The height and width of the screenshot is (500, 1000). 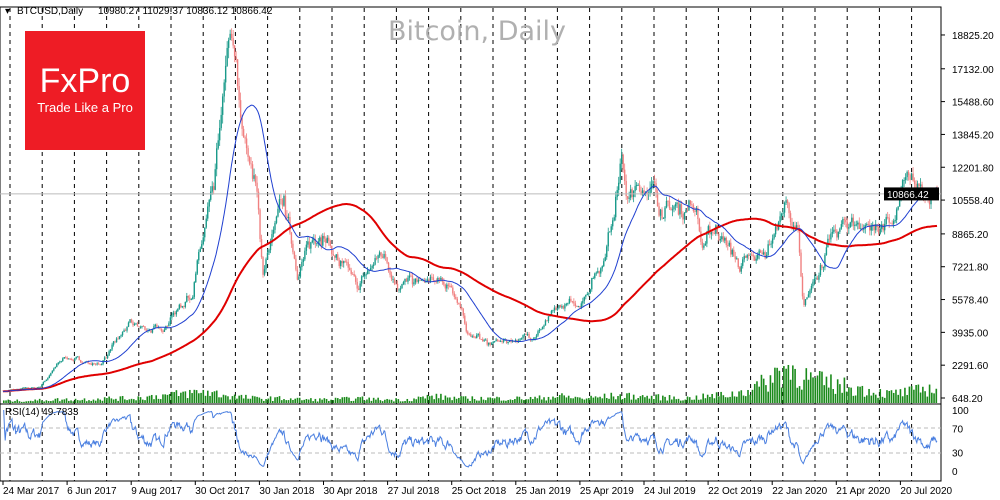 I want to click on header-arrow-icon: ▾, so click(x=7, y=11).